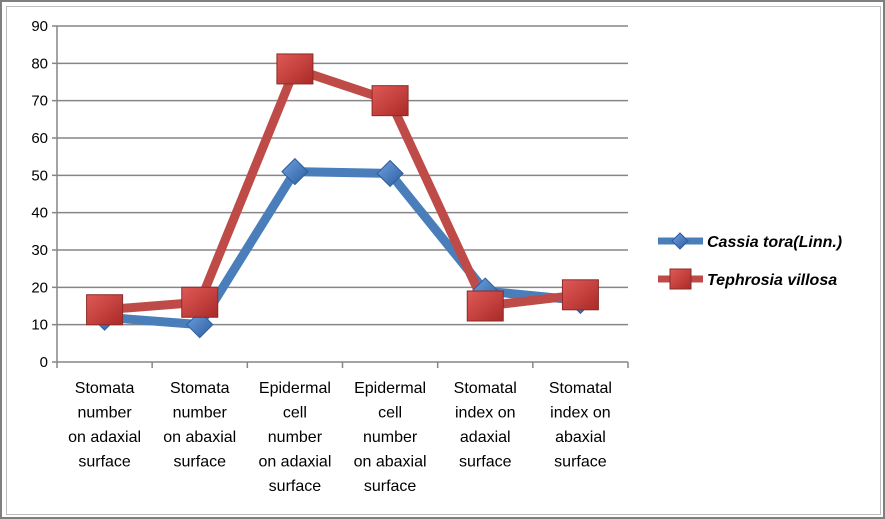  What do you see at coordinates (39, 325) in the screenshot?
I see `y-tick-label: 10` at bounding box center [39, 325].